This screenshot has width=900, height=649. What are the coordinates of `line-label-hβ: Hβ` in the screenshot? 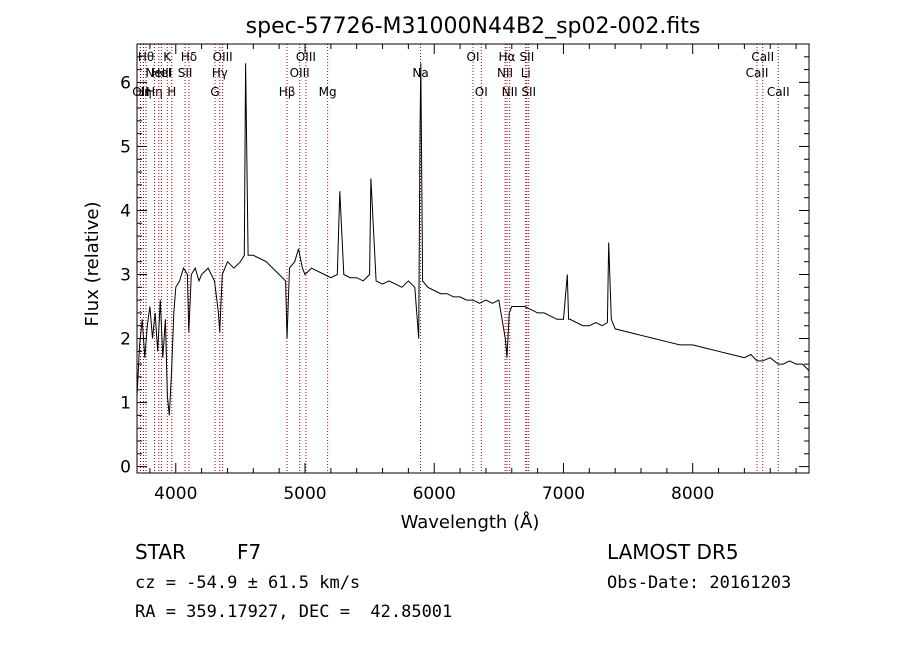 It's located at (287, 92).